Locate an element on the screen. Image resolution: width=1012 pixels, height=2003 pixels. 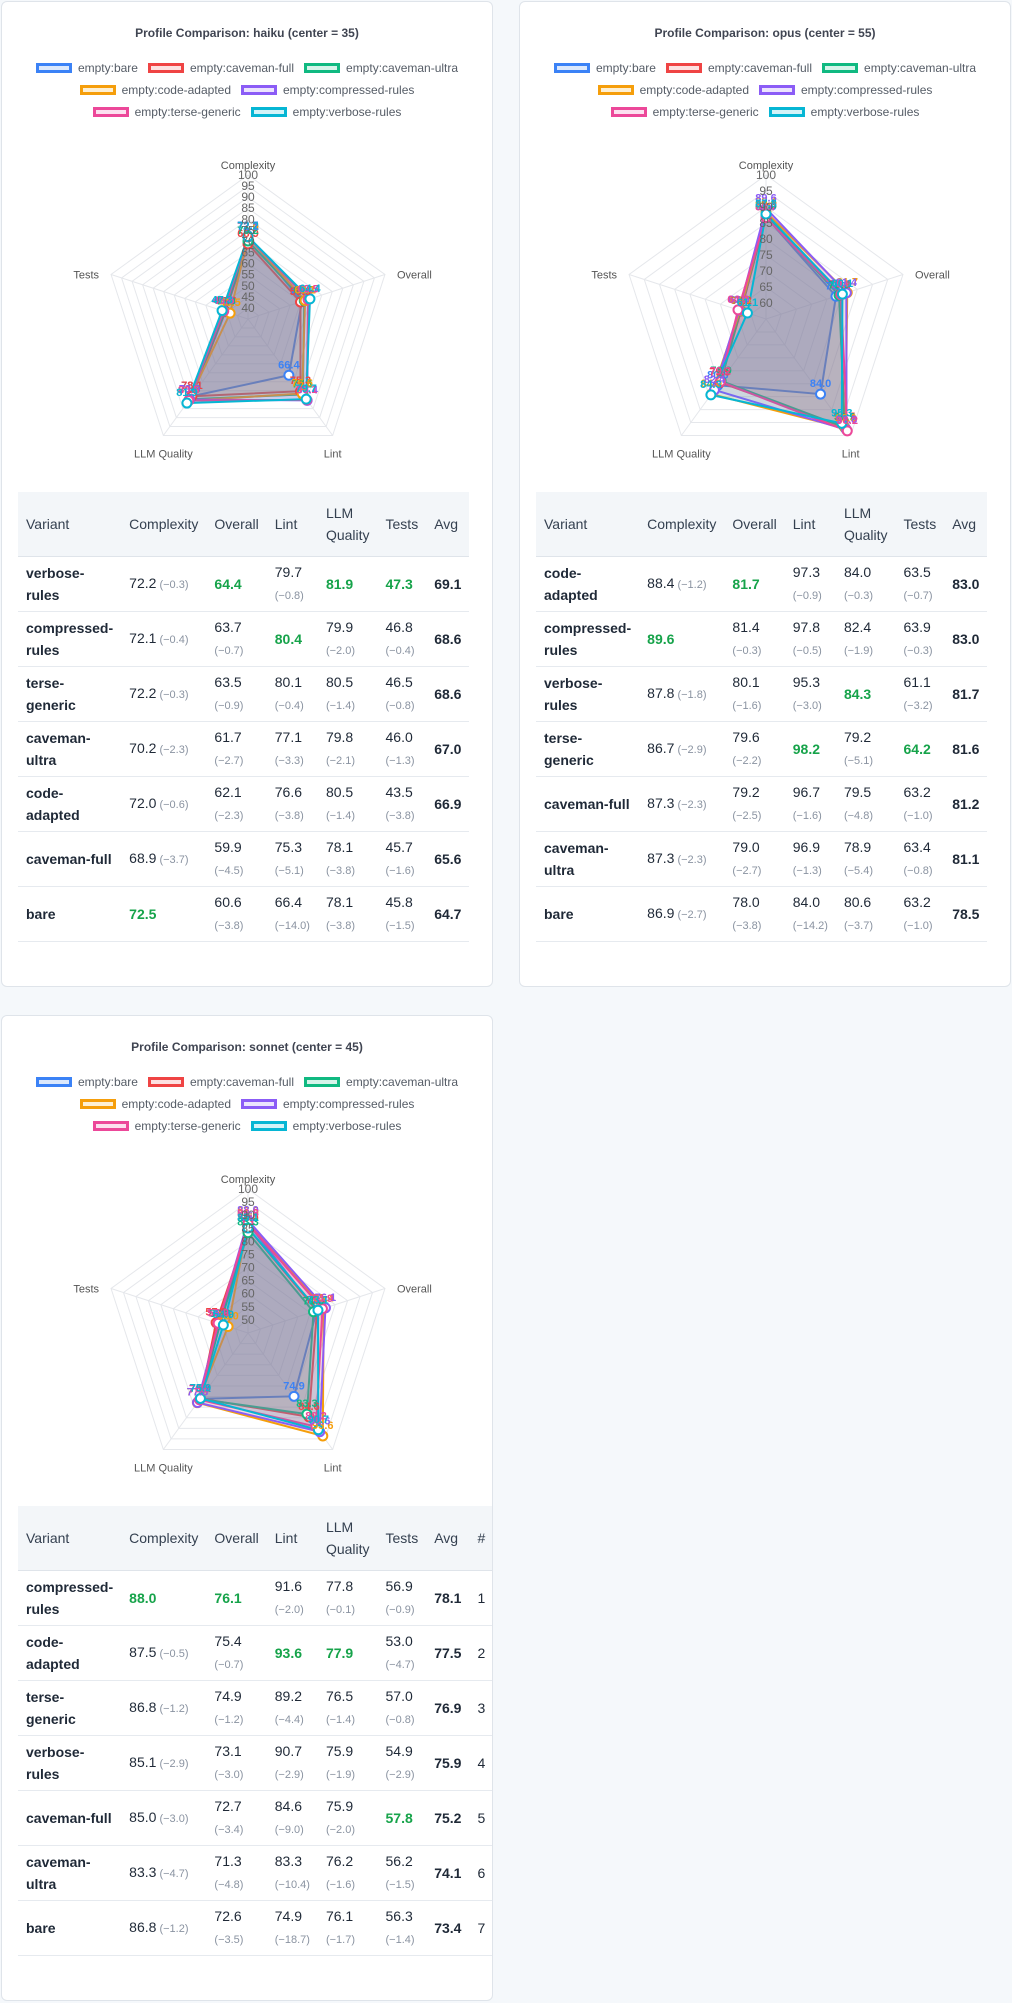
value-label: 60.6 is located at coordinates (301, 291).